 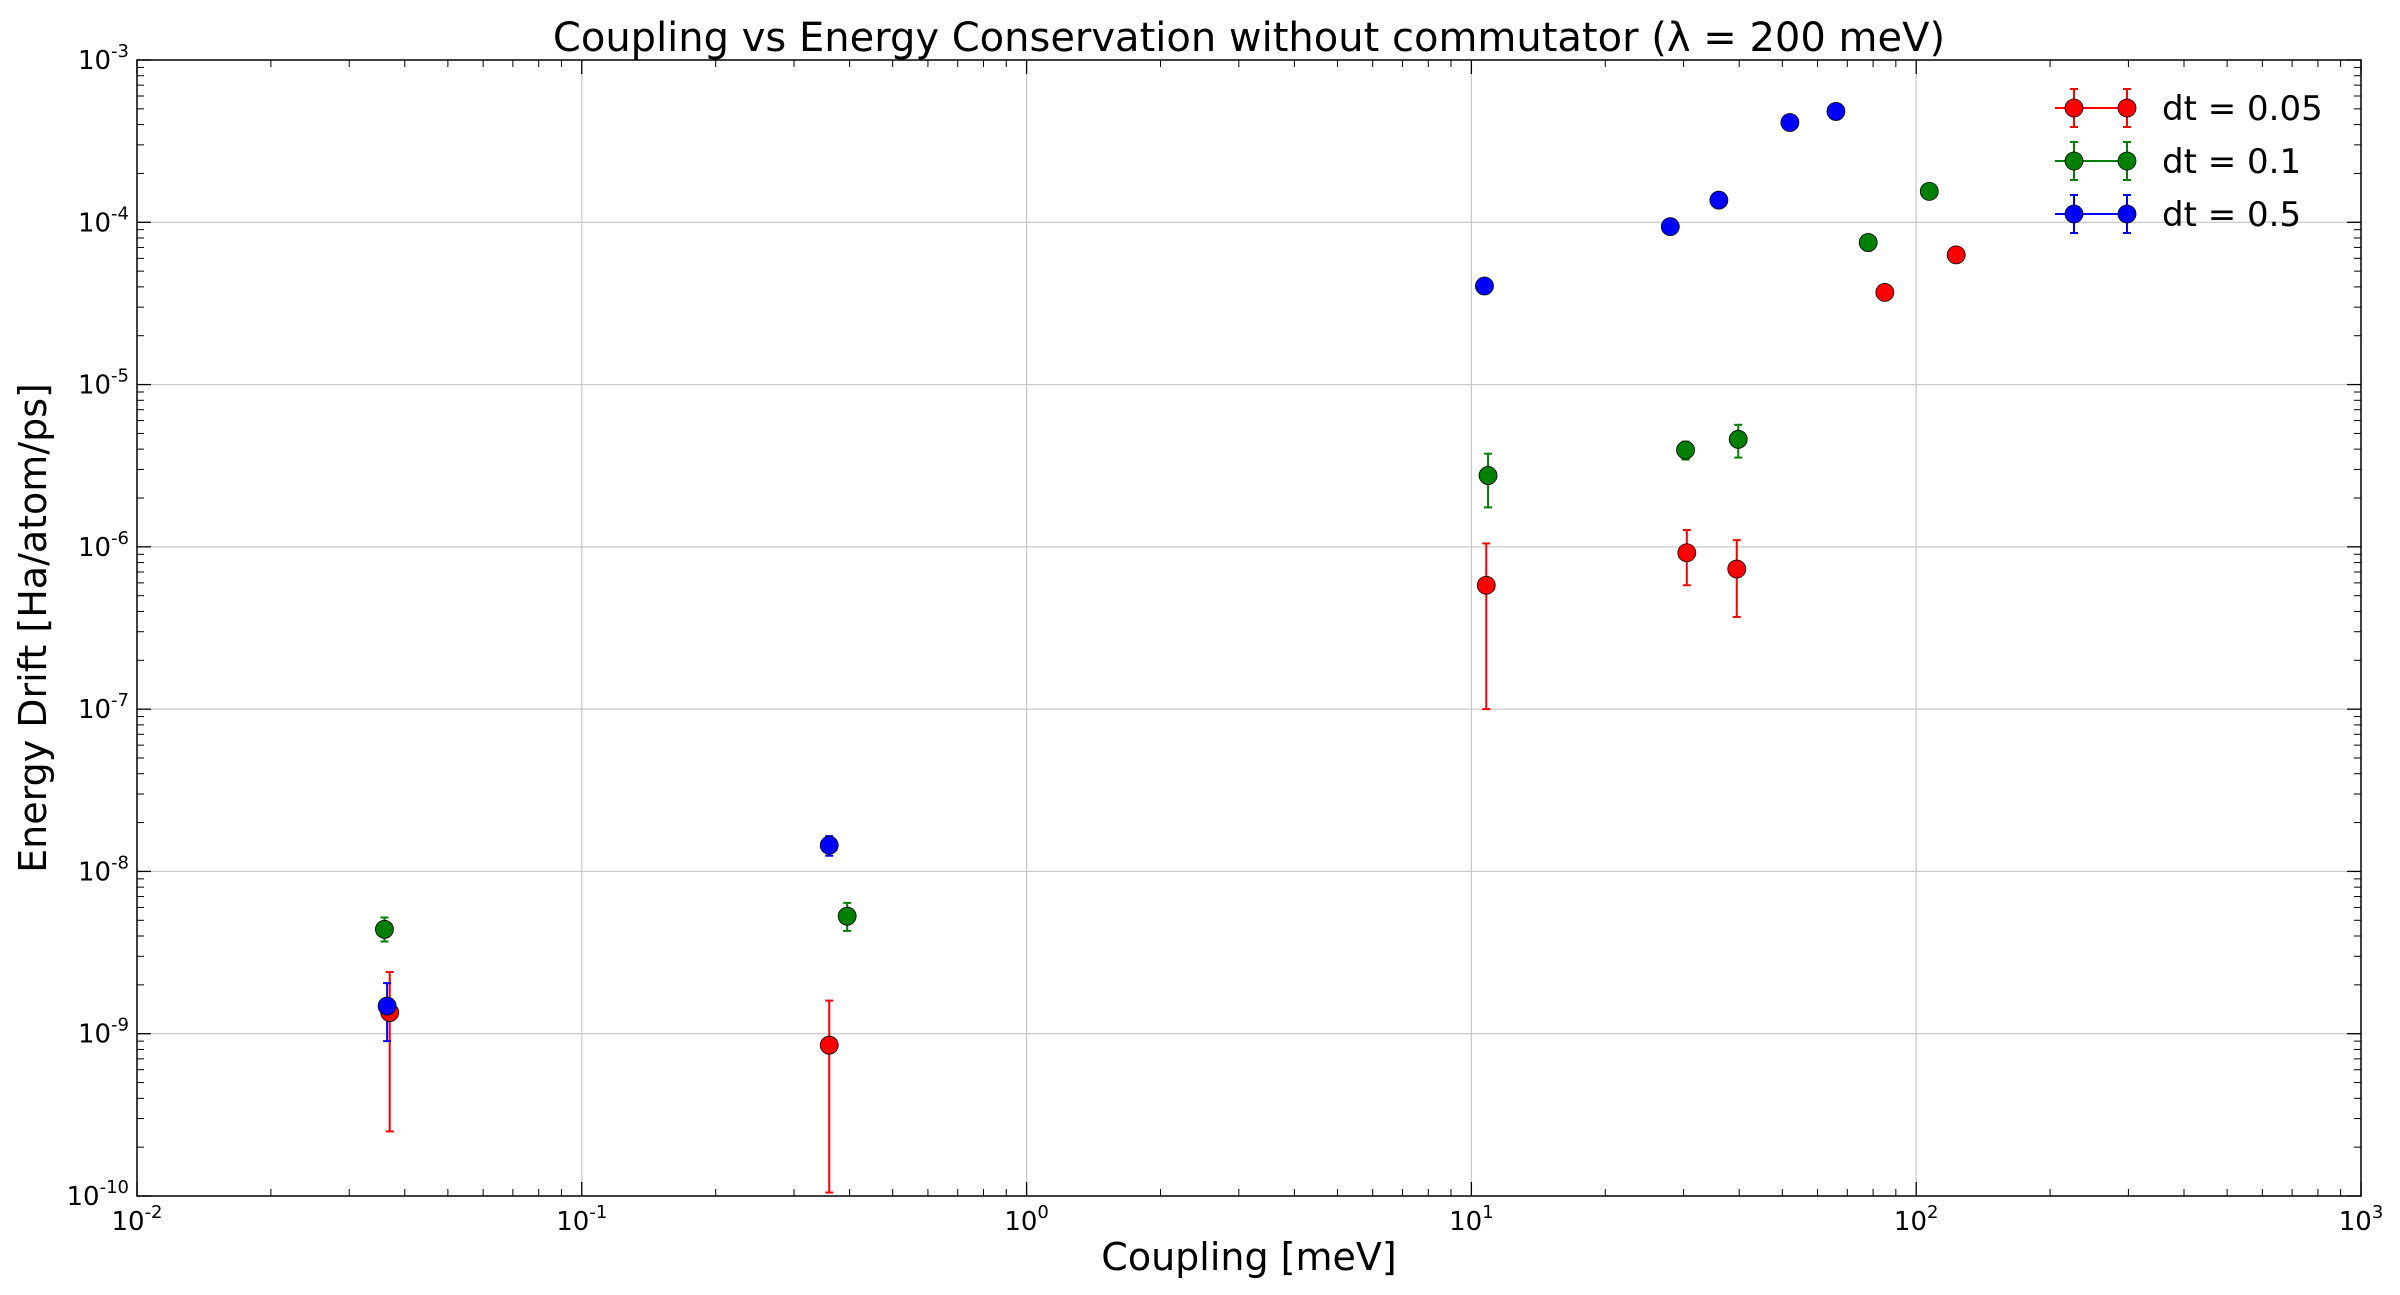 I want to click on y-tick-label: 10⁻⁸, so click(x=103, y=869).